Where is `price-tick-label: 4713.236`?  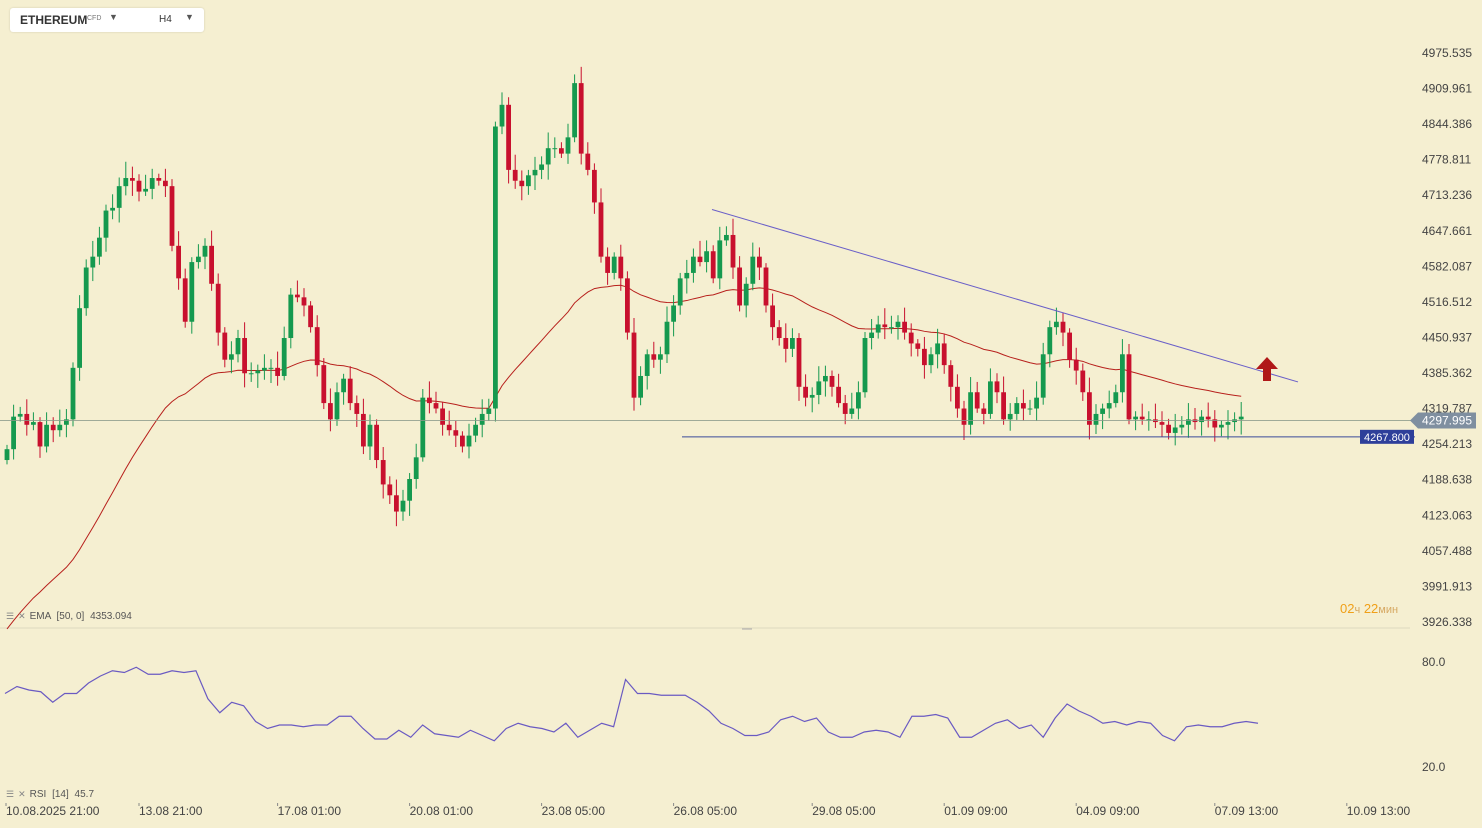
price-tick-label: 4713.236 is located at coordinates (1447, 195).